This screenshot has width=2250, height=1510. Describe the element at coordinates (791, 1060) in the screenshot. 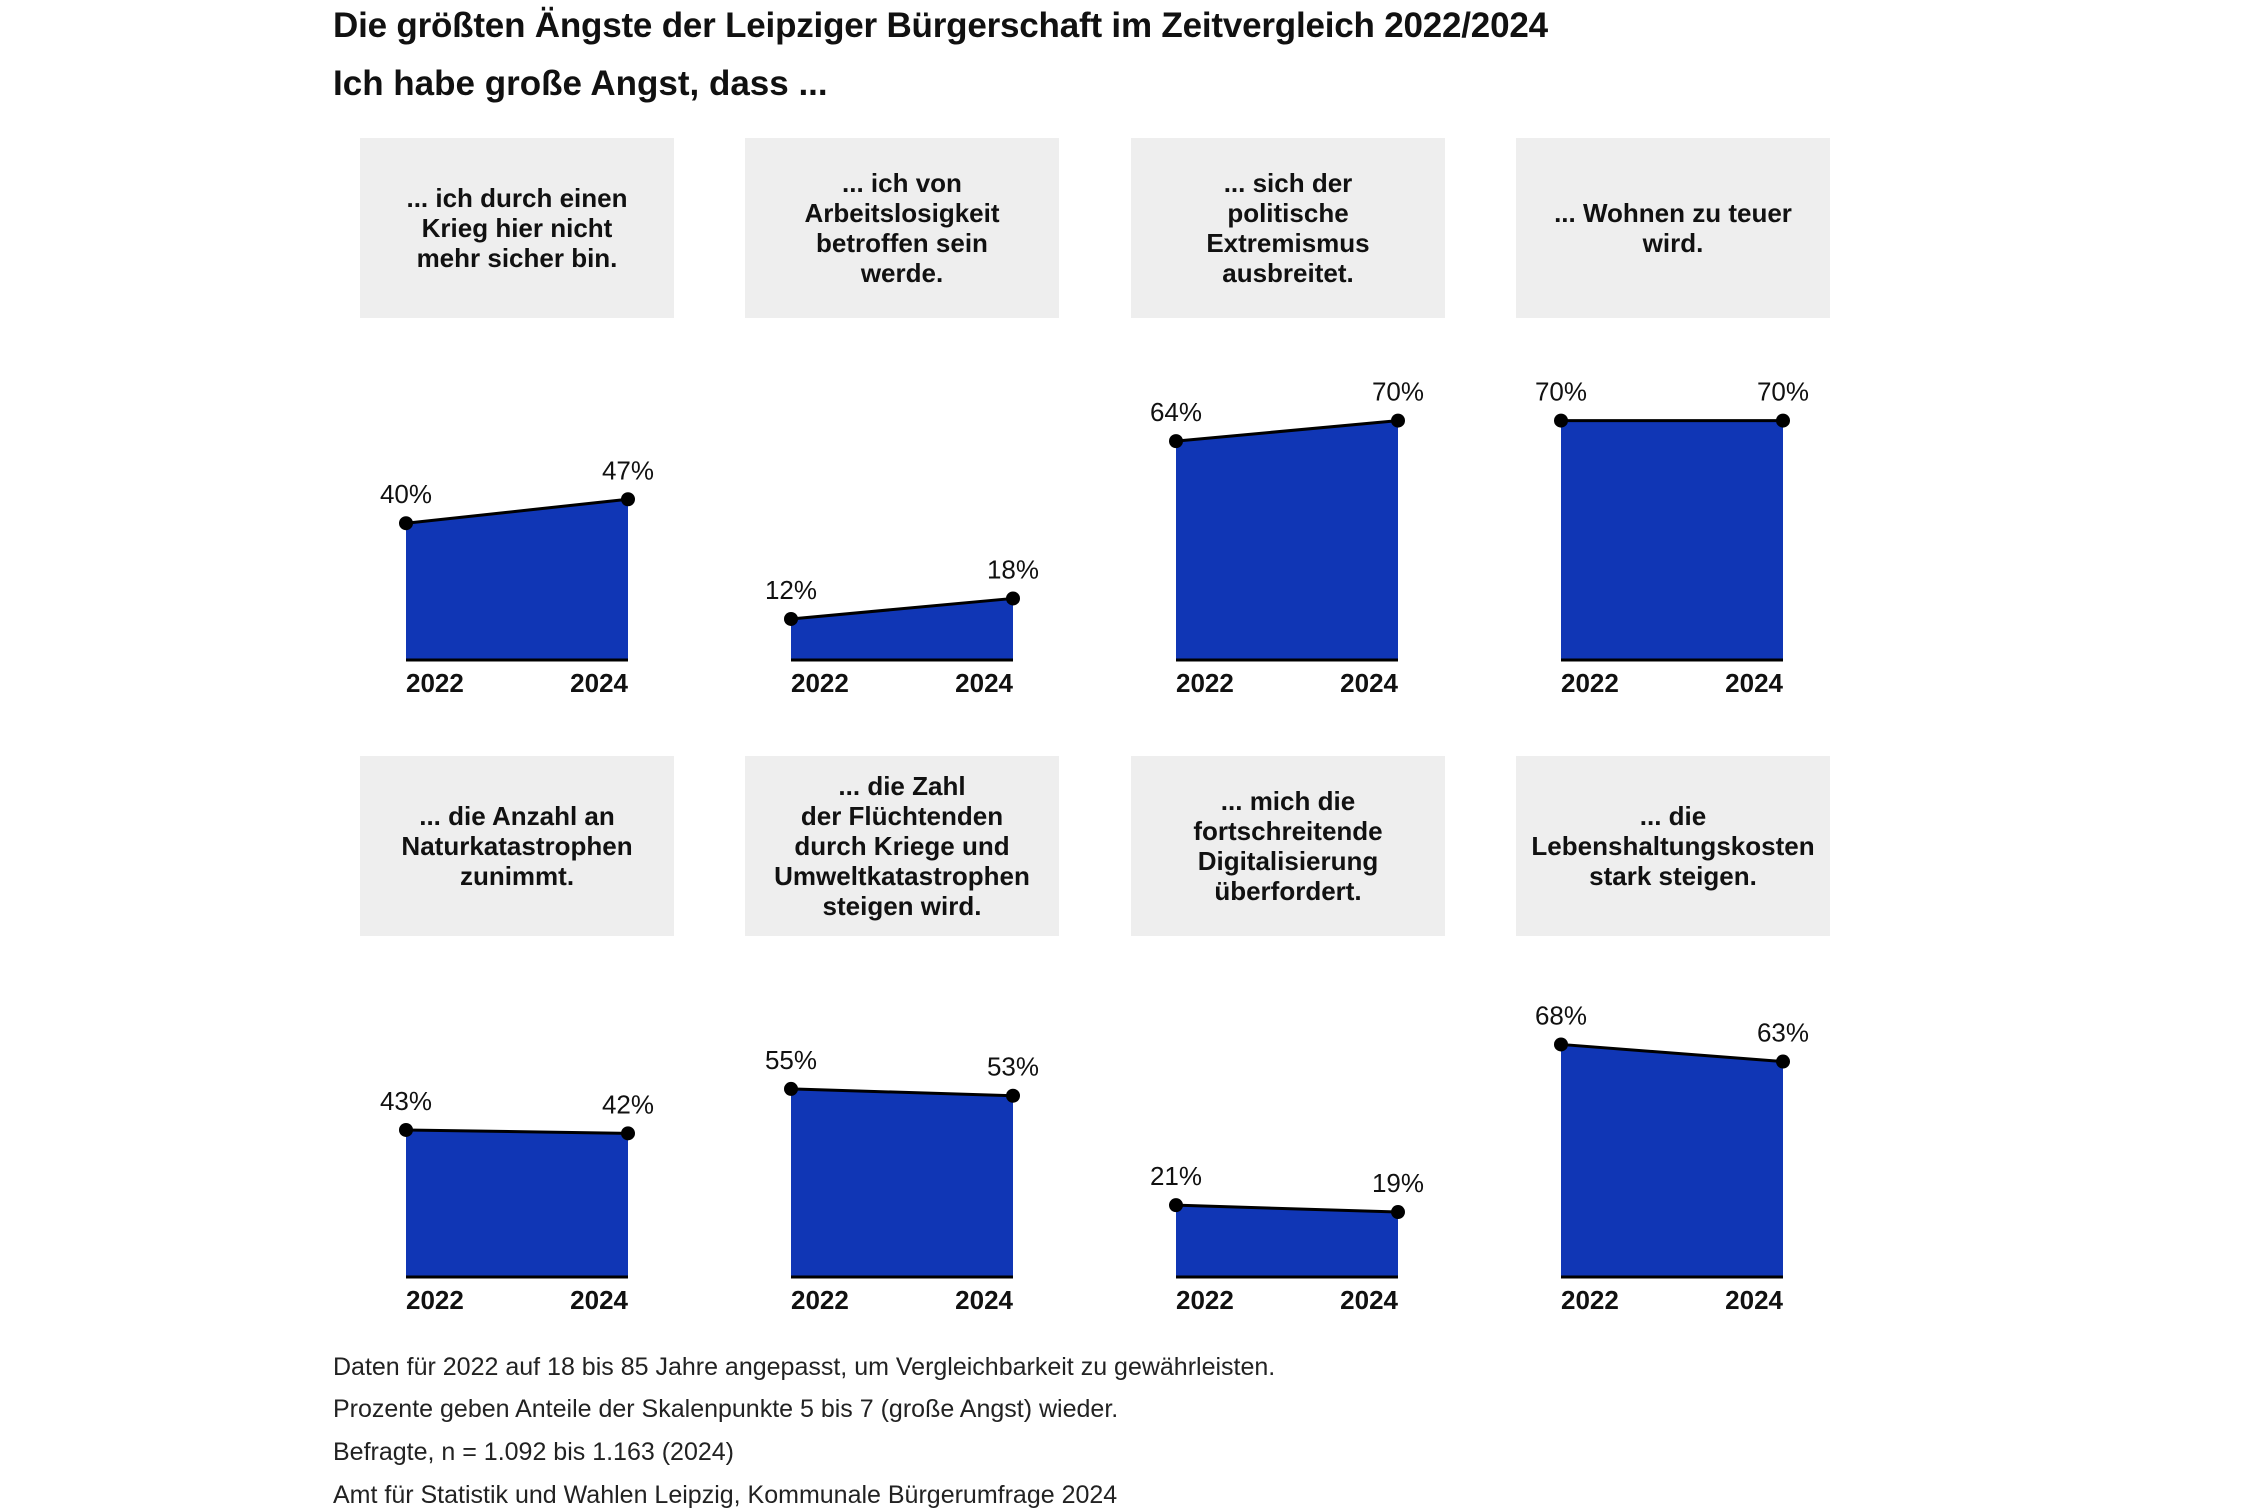

I see `value-label-2022: 55%` at that location.